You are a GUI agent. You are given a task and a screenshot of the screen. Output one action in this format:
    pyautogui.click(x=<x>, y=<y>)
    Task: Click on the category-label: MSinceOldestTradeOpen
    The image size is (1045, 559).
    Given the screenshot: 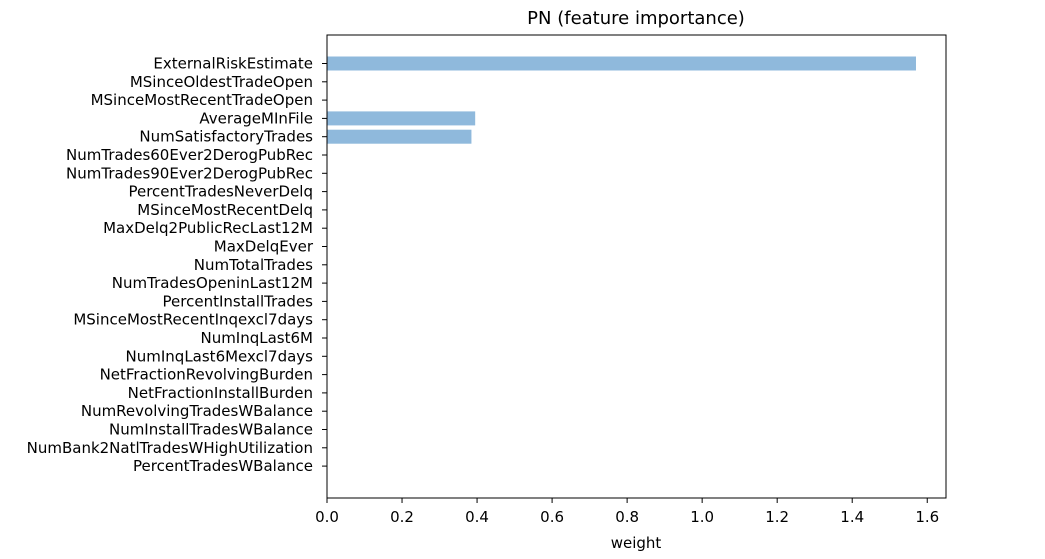 What is the action you would take?
    pyautogui.click(x=221, y=82)
    